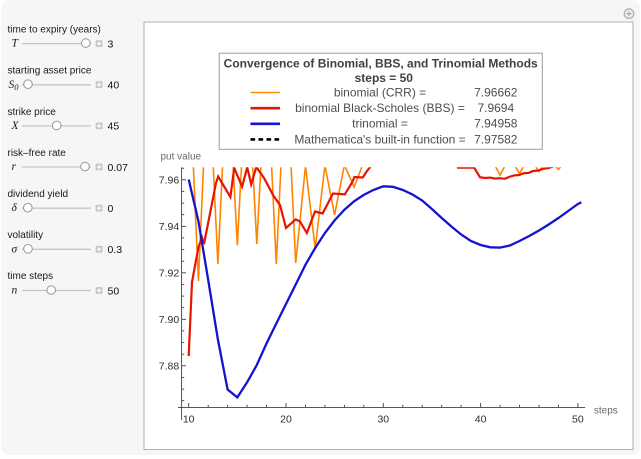 The height and width of the screenshot is (459, 641). I want to click on svg-text:Mathematica's built-in functio: Mathematica's built-in function =, so click(379, 139).